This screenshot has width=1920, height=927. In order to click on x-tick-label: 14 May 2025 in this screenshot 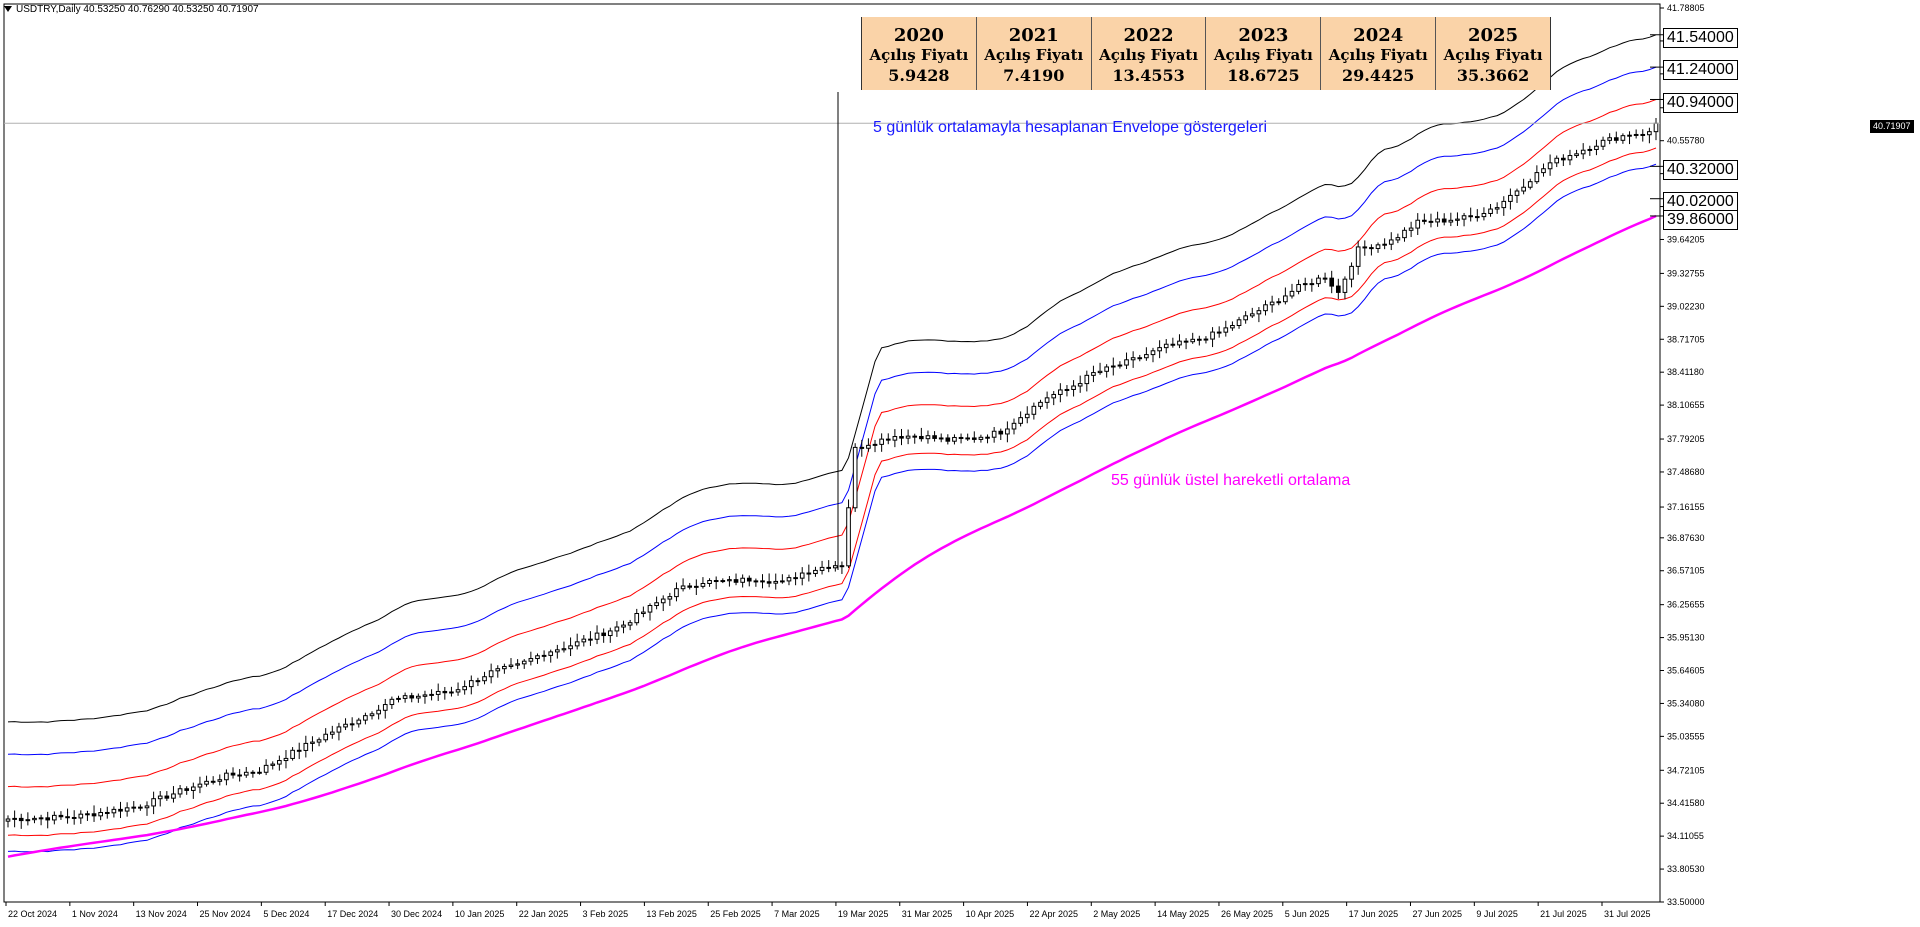, I will do `click(1183, 914)`.